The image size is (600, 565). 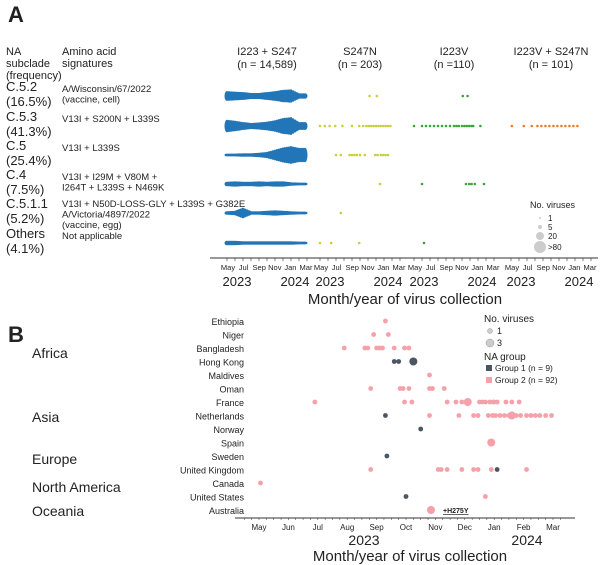 What do you see at coordinates (50, 353) in the screenshot?
I see `region-label: Africa` at bounding box center [50, 353].